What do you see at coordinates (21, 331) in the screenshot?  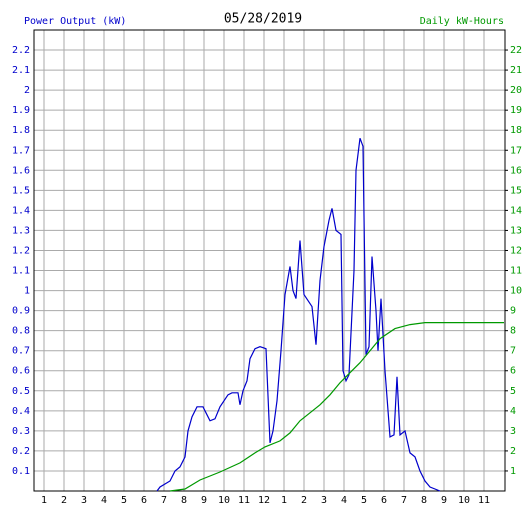 I see `y-tick-label: 0.8` at bounding box center [21, 331].